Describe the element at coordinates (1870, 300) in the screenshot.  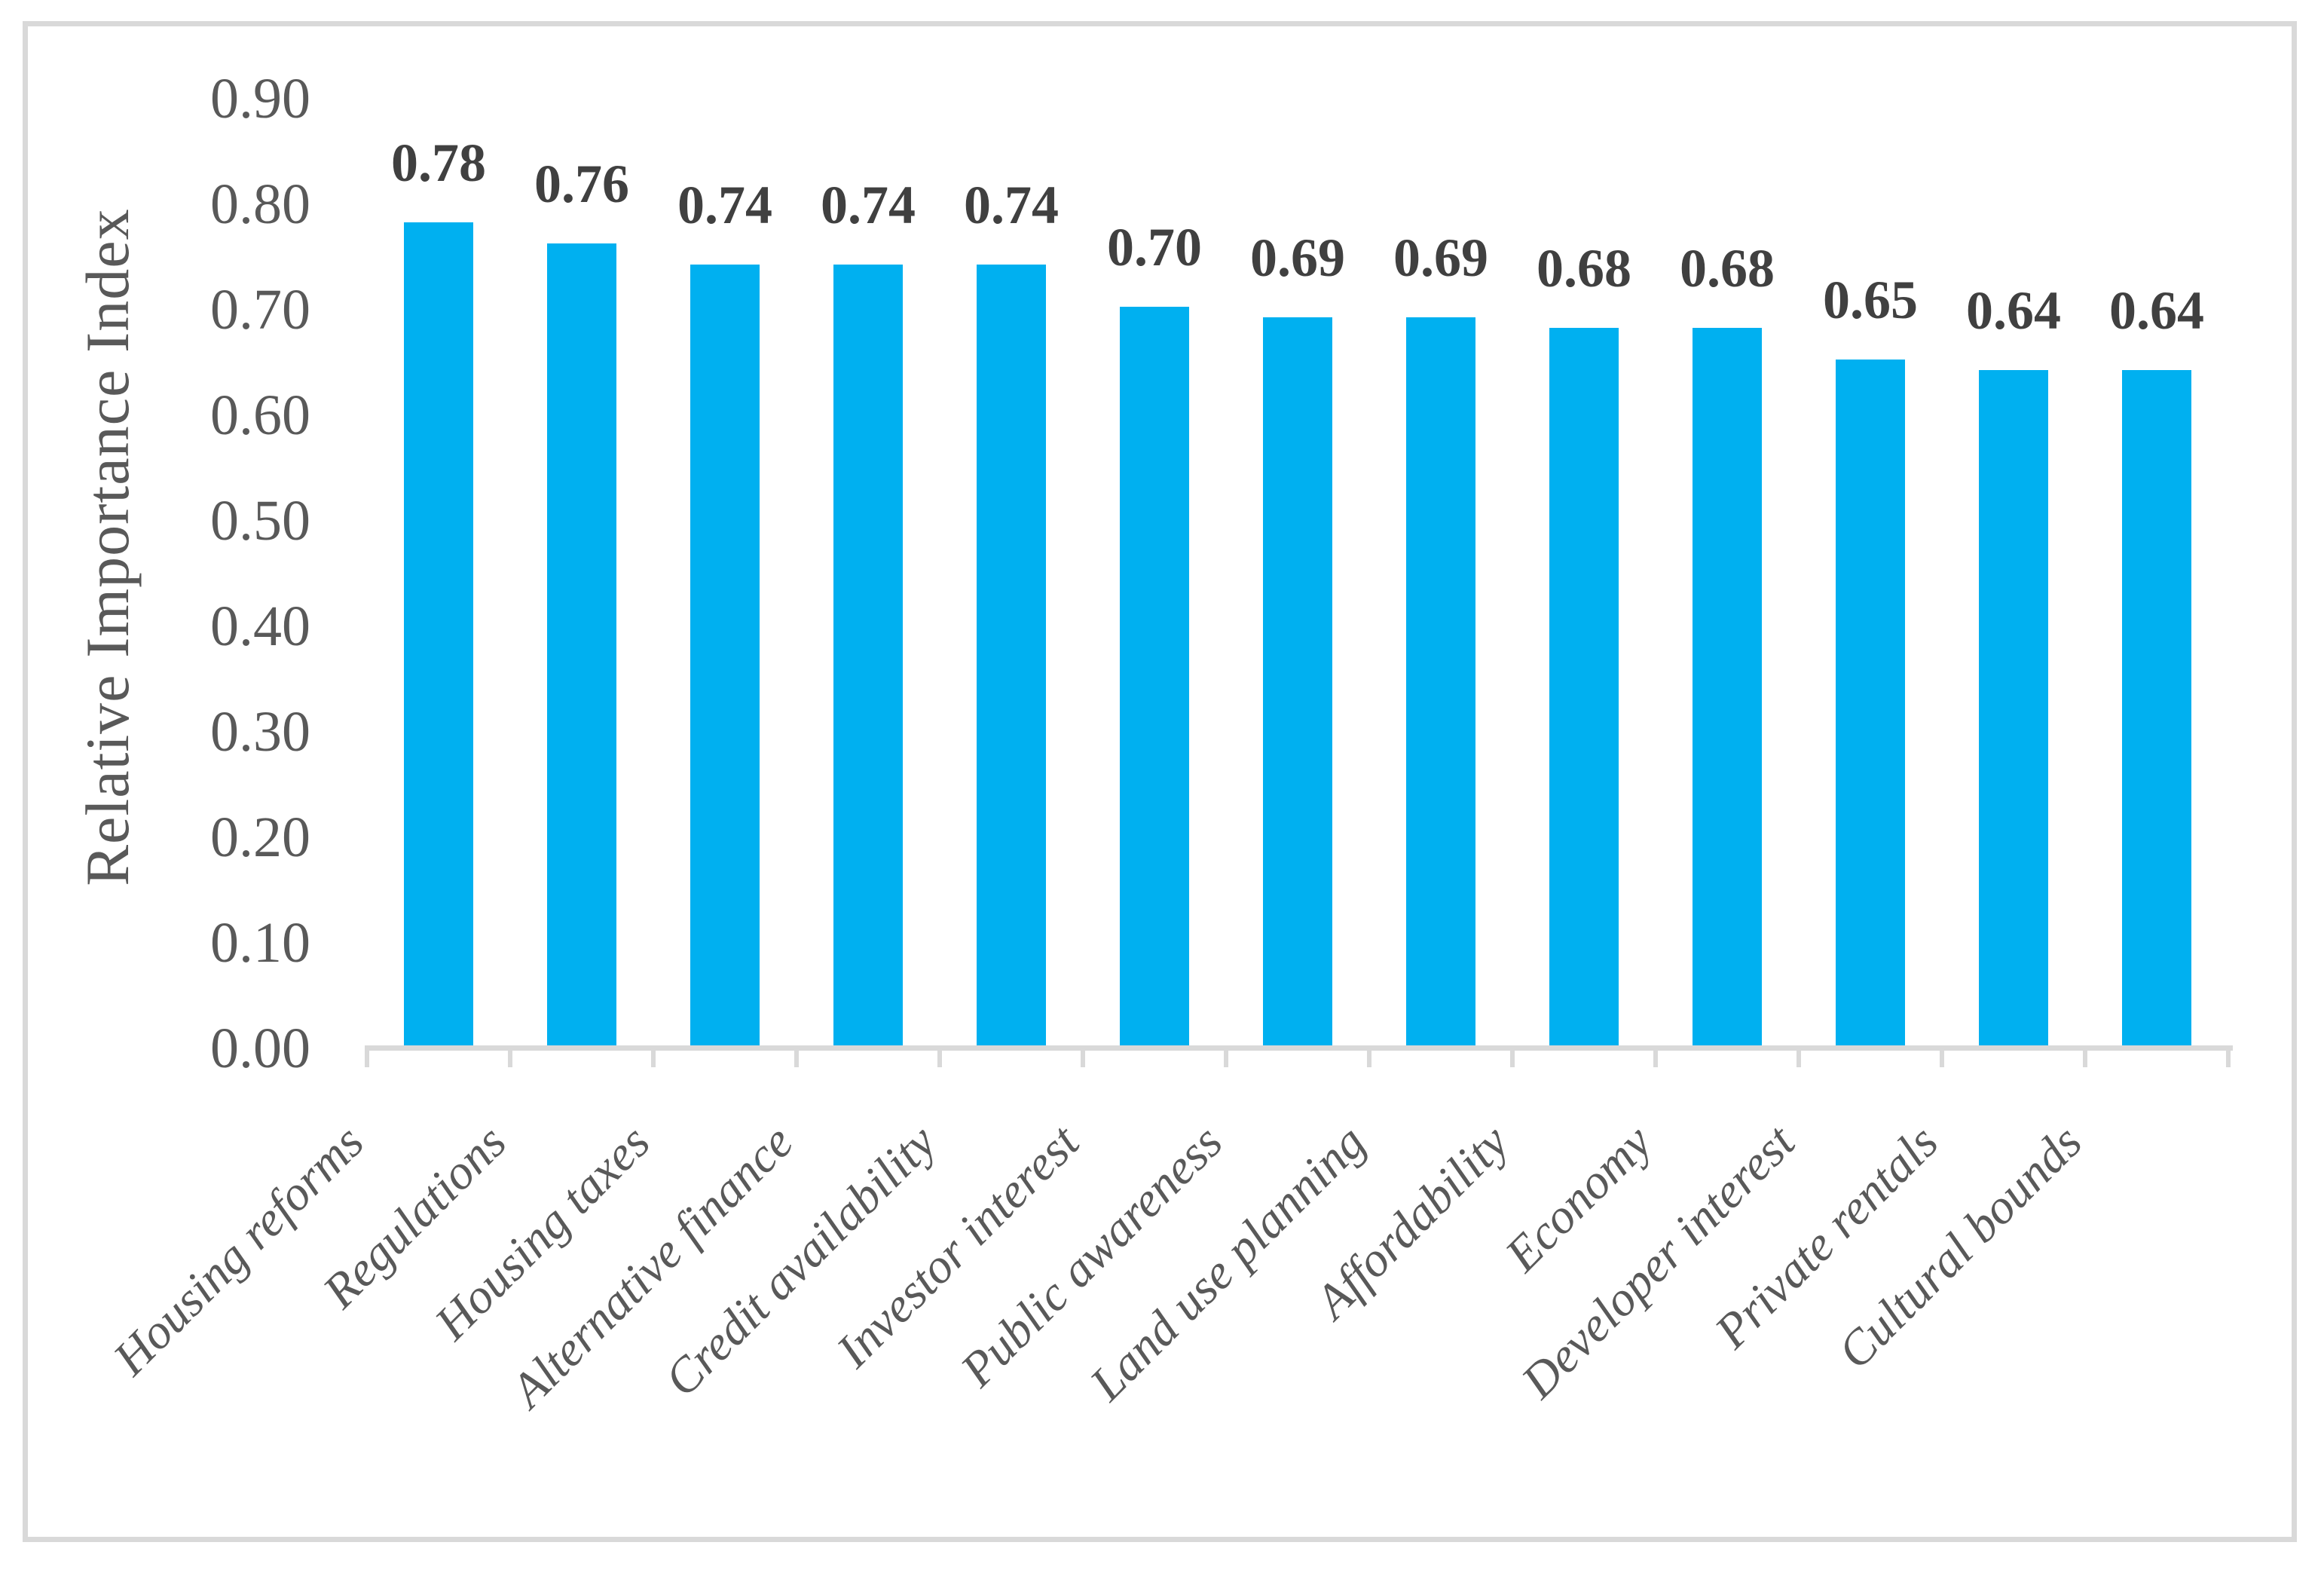
I see `bar-value-label: 0.65` at that location.